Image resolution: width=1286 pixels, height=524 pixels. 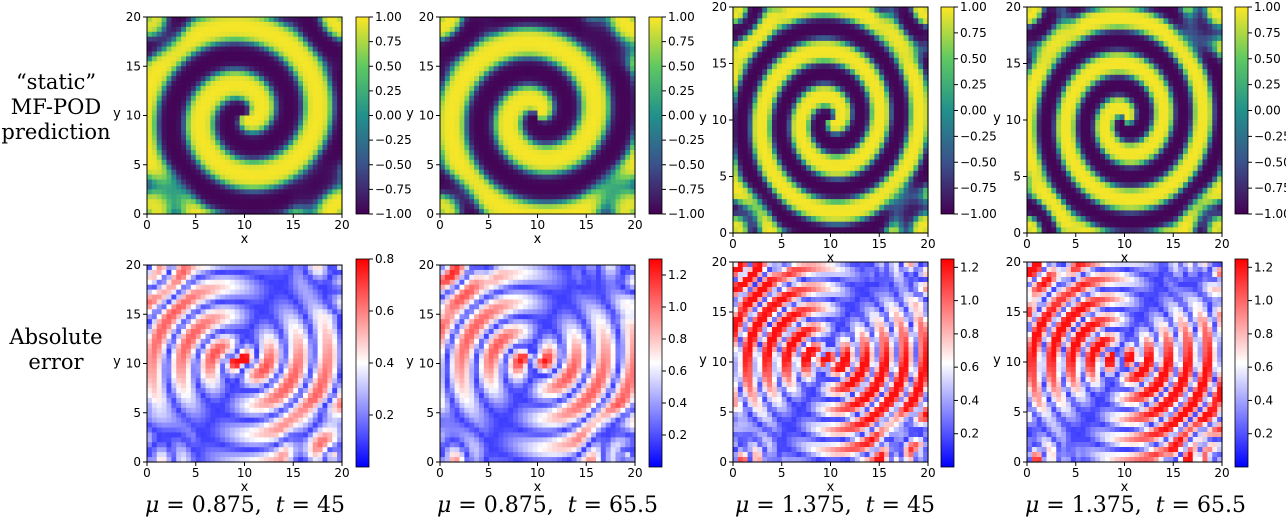 I want to click on y-tick-label: 0, so click(x=137, y=214).